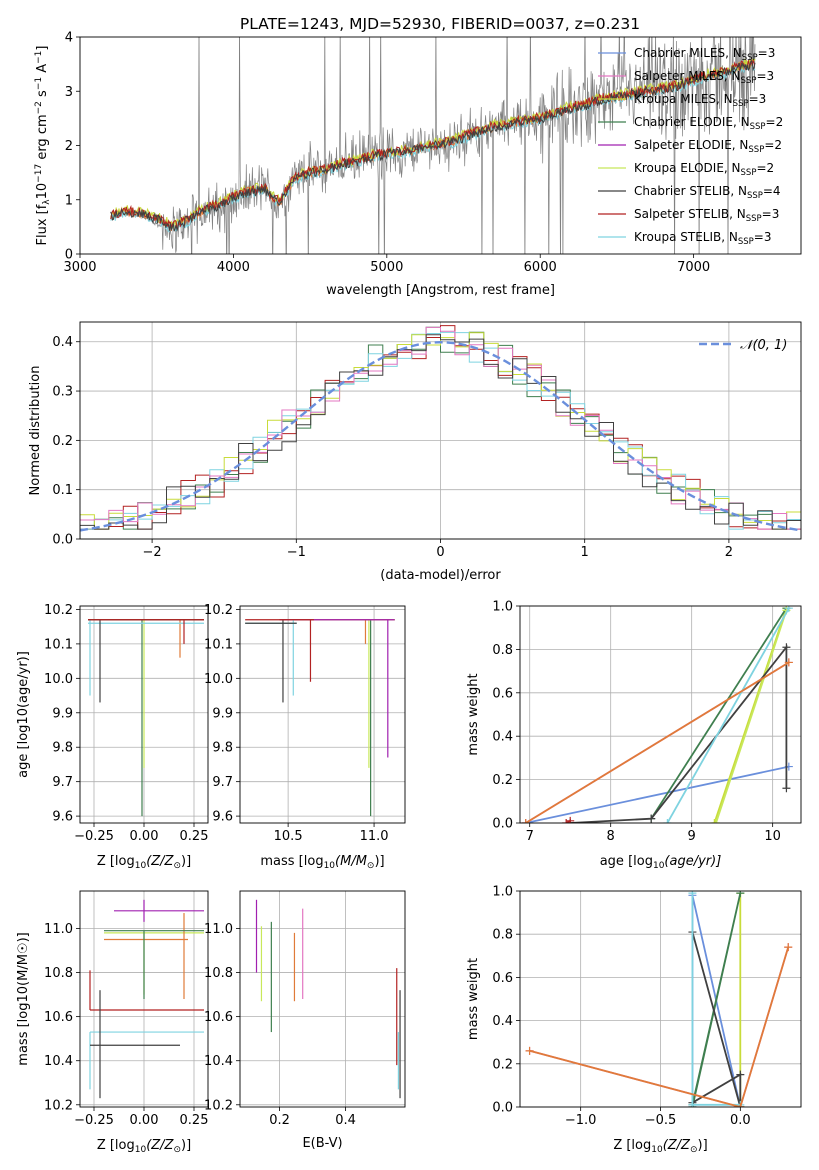 Image resolution: width=819 pixels, height=1170 pixels. I want to click on legend-entry: Chabrier STELIB, NSSP=4, so click(707, 192).